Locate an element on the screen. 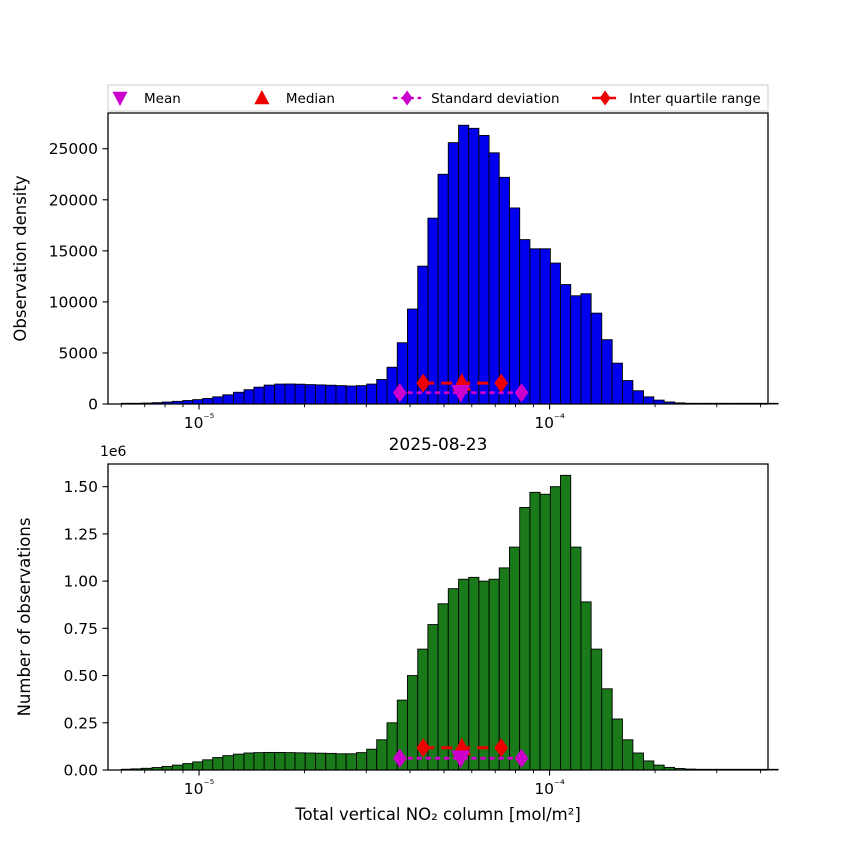 Image resolution: width=850 pixels, height=850 pixels. x-axis-label: Total vertical NO₂ column [mol/m²] is located at coordinates (437, 814).